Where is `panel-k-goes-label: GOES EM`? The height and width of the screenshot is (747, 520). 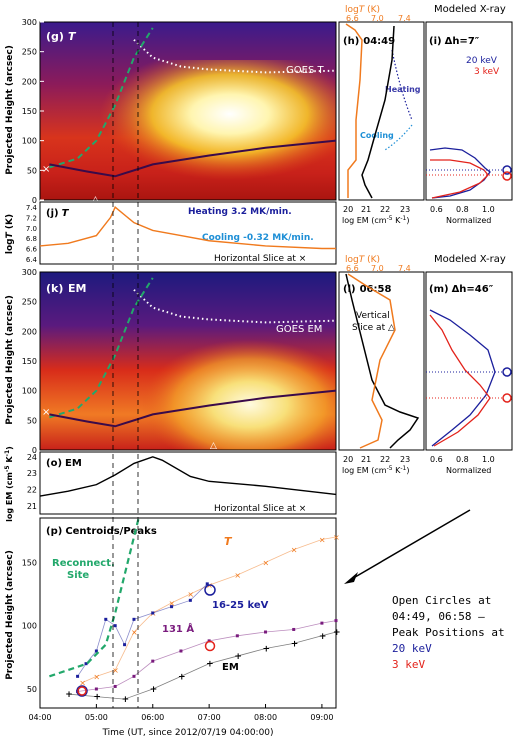 panel-k-goes-label: GOES EM is located at coordinates (299, 329).